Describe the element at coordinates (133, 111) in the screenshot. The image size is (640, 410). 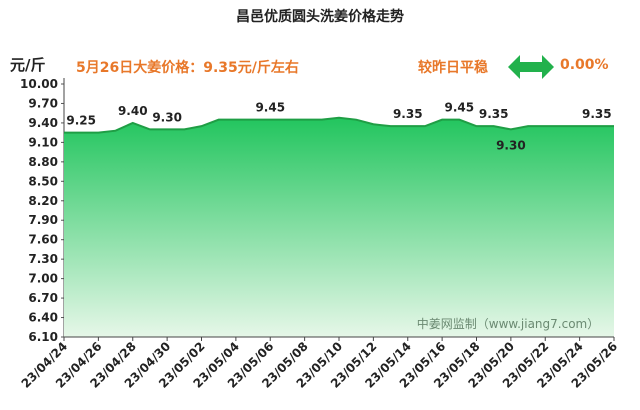
I see `data-label: 9.40` at that location.